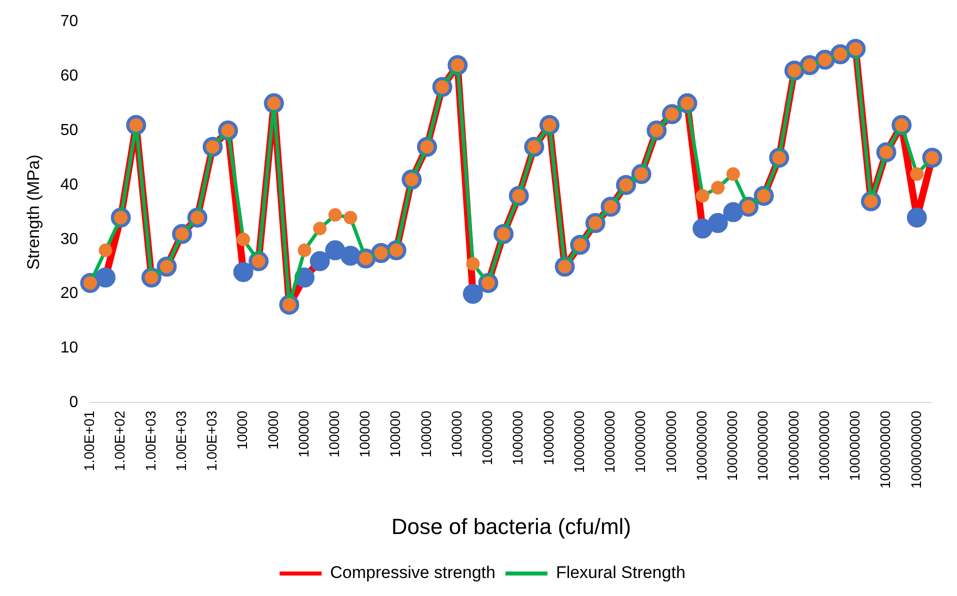  I want to click on y-tick-label: 20, so click(69, 293).